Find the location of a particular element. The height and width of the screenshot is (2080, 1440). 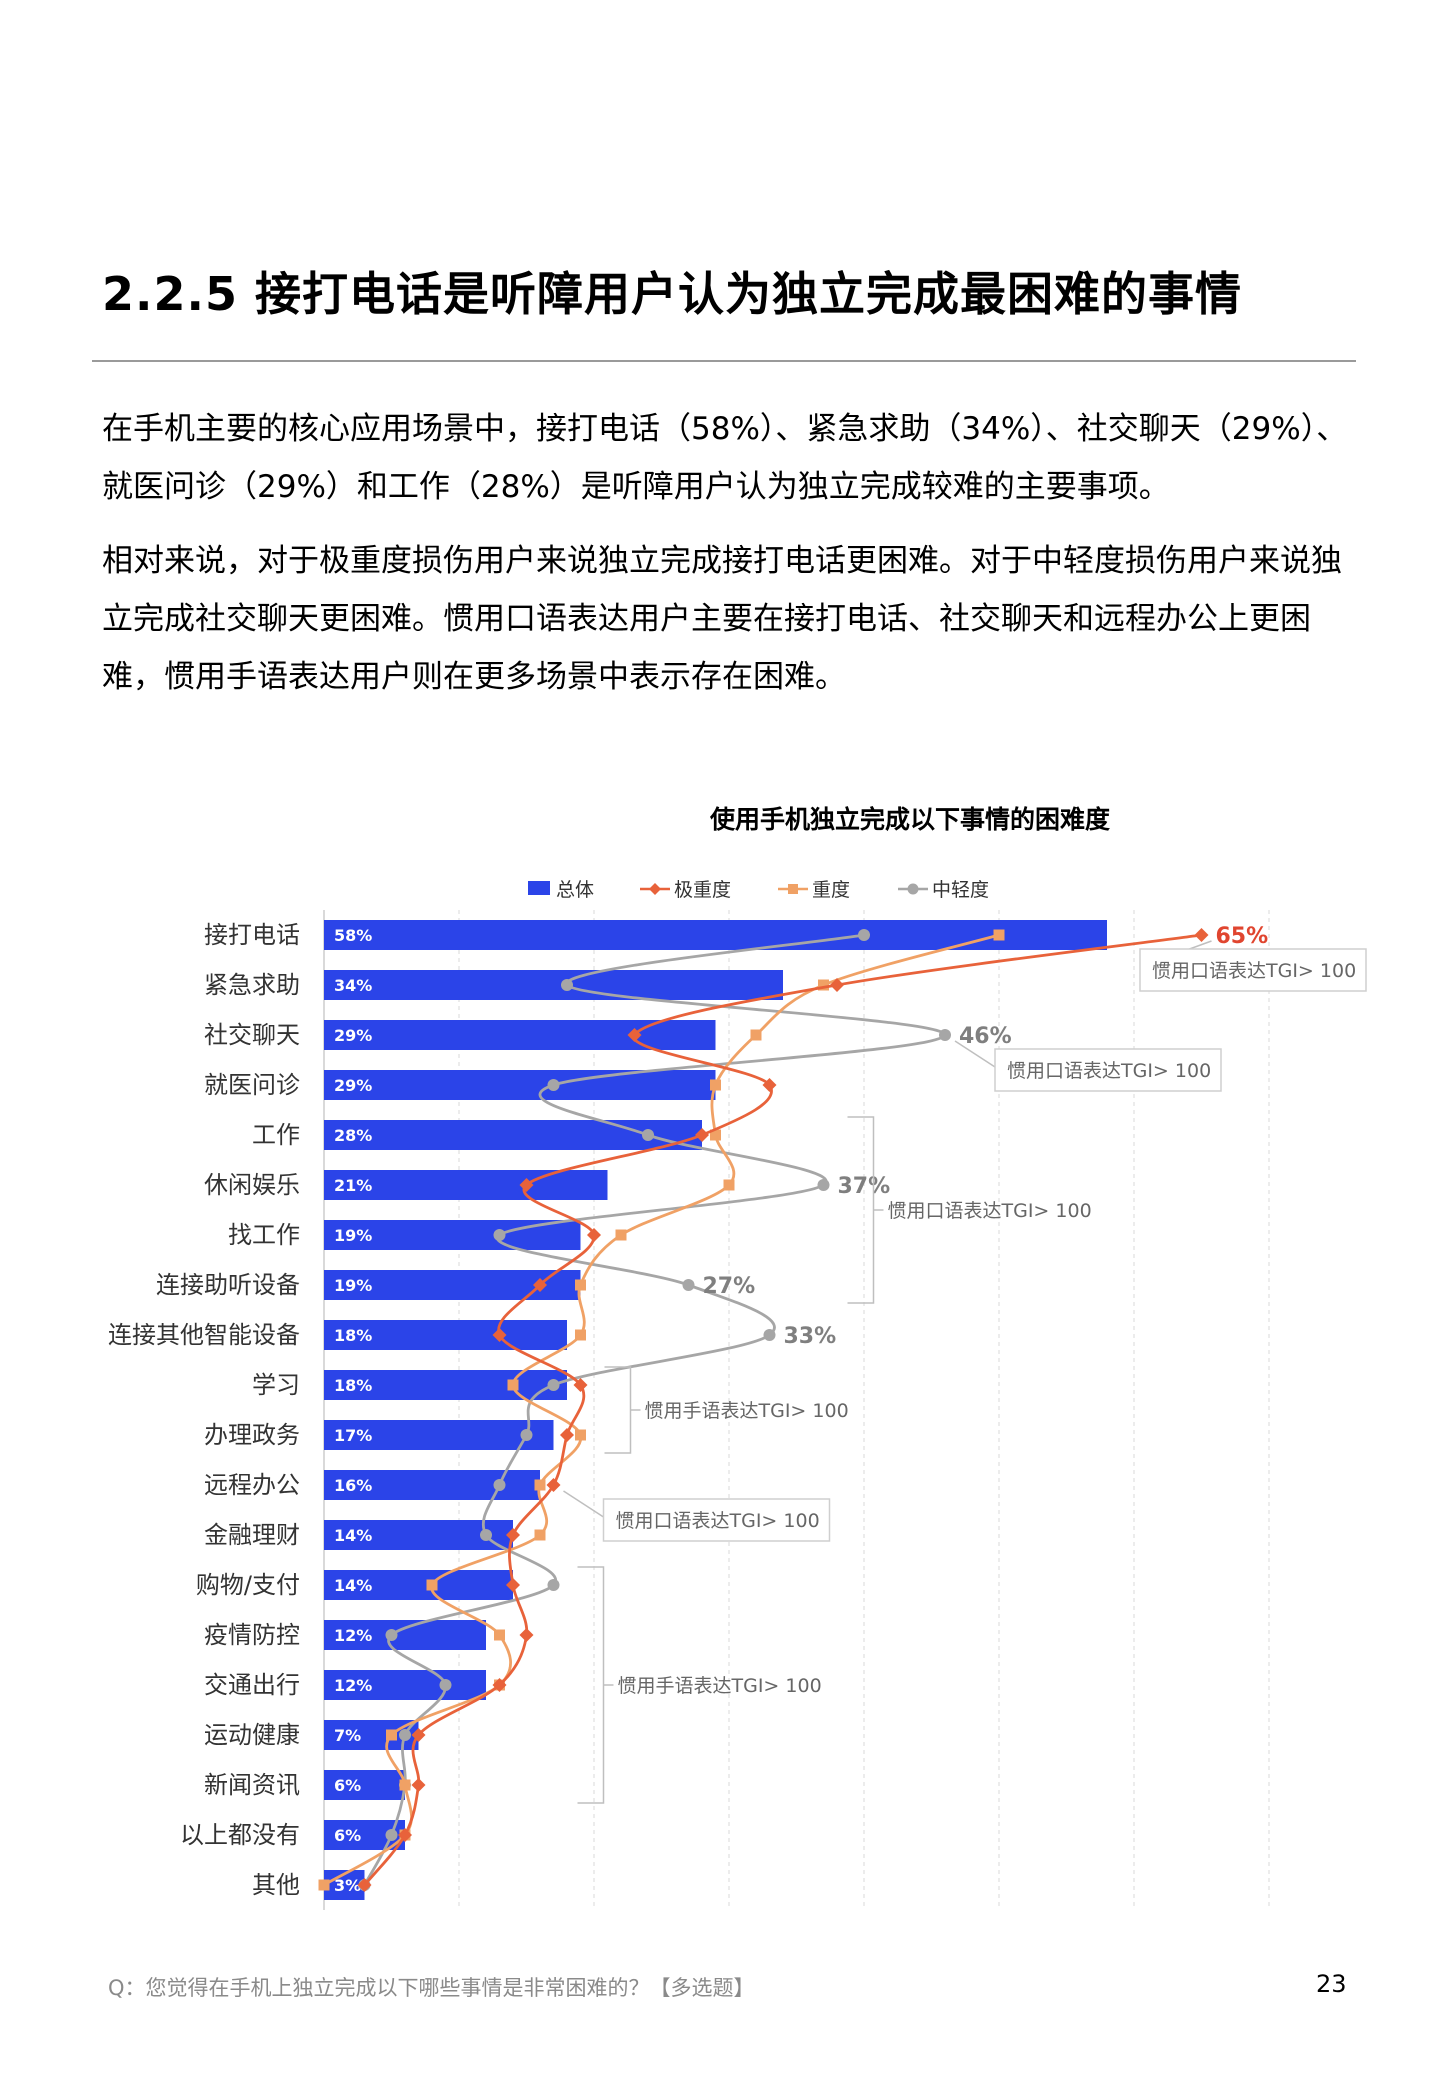

point-label: 33% is located at coordinates (810, 1336).